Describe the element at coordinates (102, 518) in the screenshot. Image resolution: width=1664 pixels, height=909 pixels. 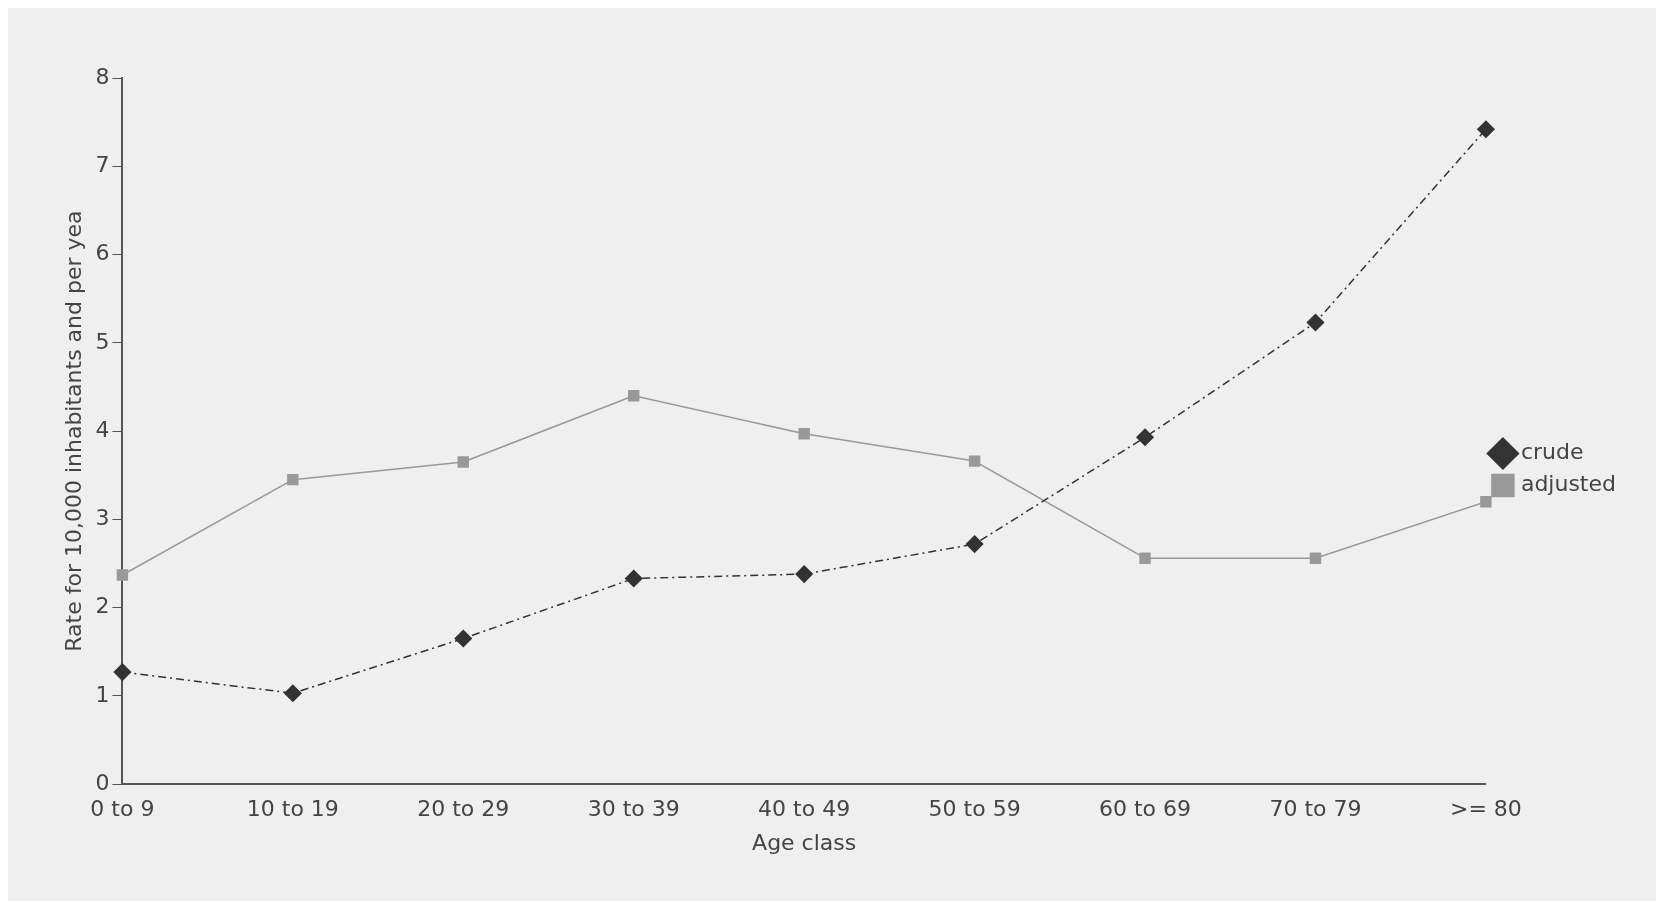
I see `y-tick-label: 3` at that location.